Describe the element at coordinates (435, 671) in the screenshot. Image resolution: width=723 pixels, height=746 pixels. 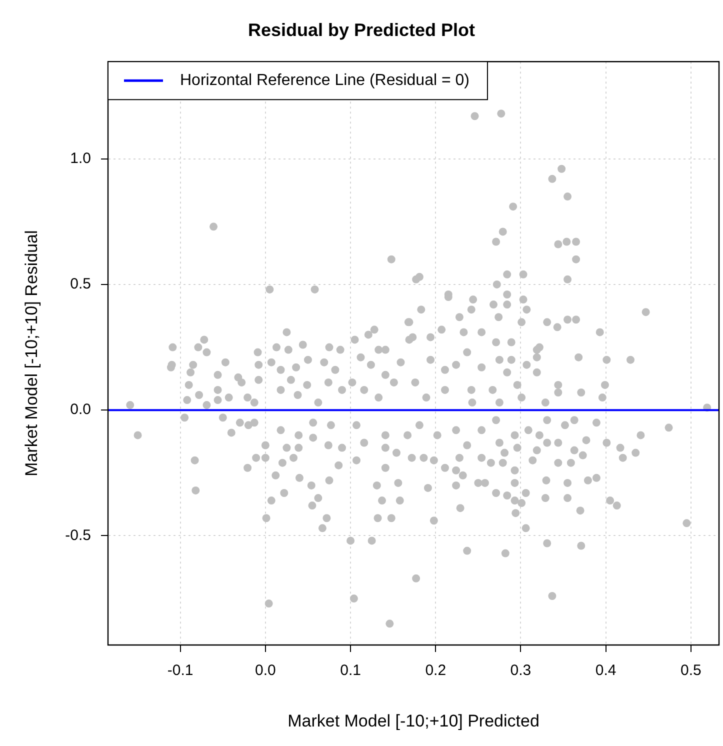
I see `x-tick-label: 0.2` at that location.